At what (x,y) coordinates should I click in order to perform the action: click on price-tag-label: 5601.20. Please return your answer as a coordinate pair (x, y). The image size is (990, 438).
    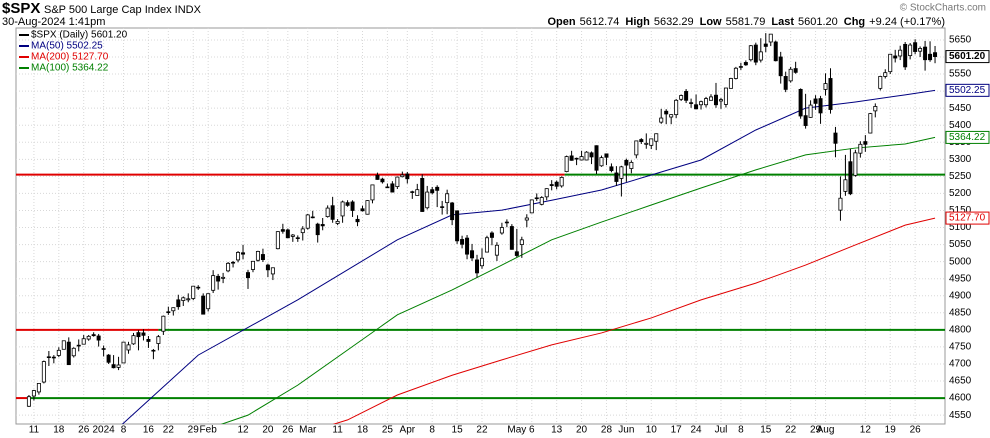
    Looking at the image, I should click on (967, 56).